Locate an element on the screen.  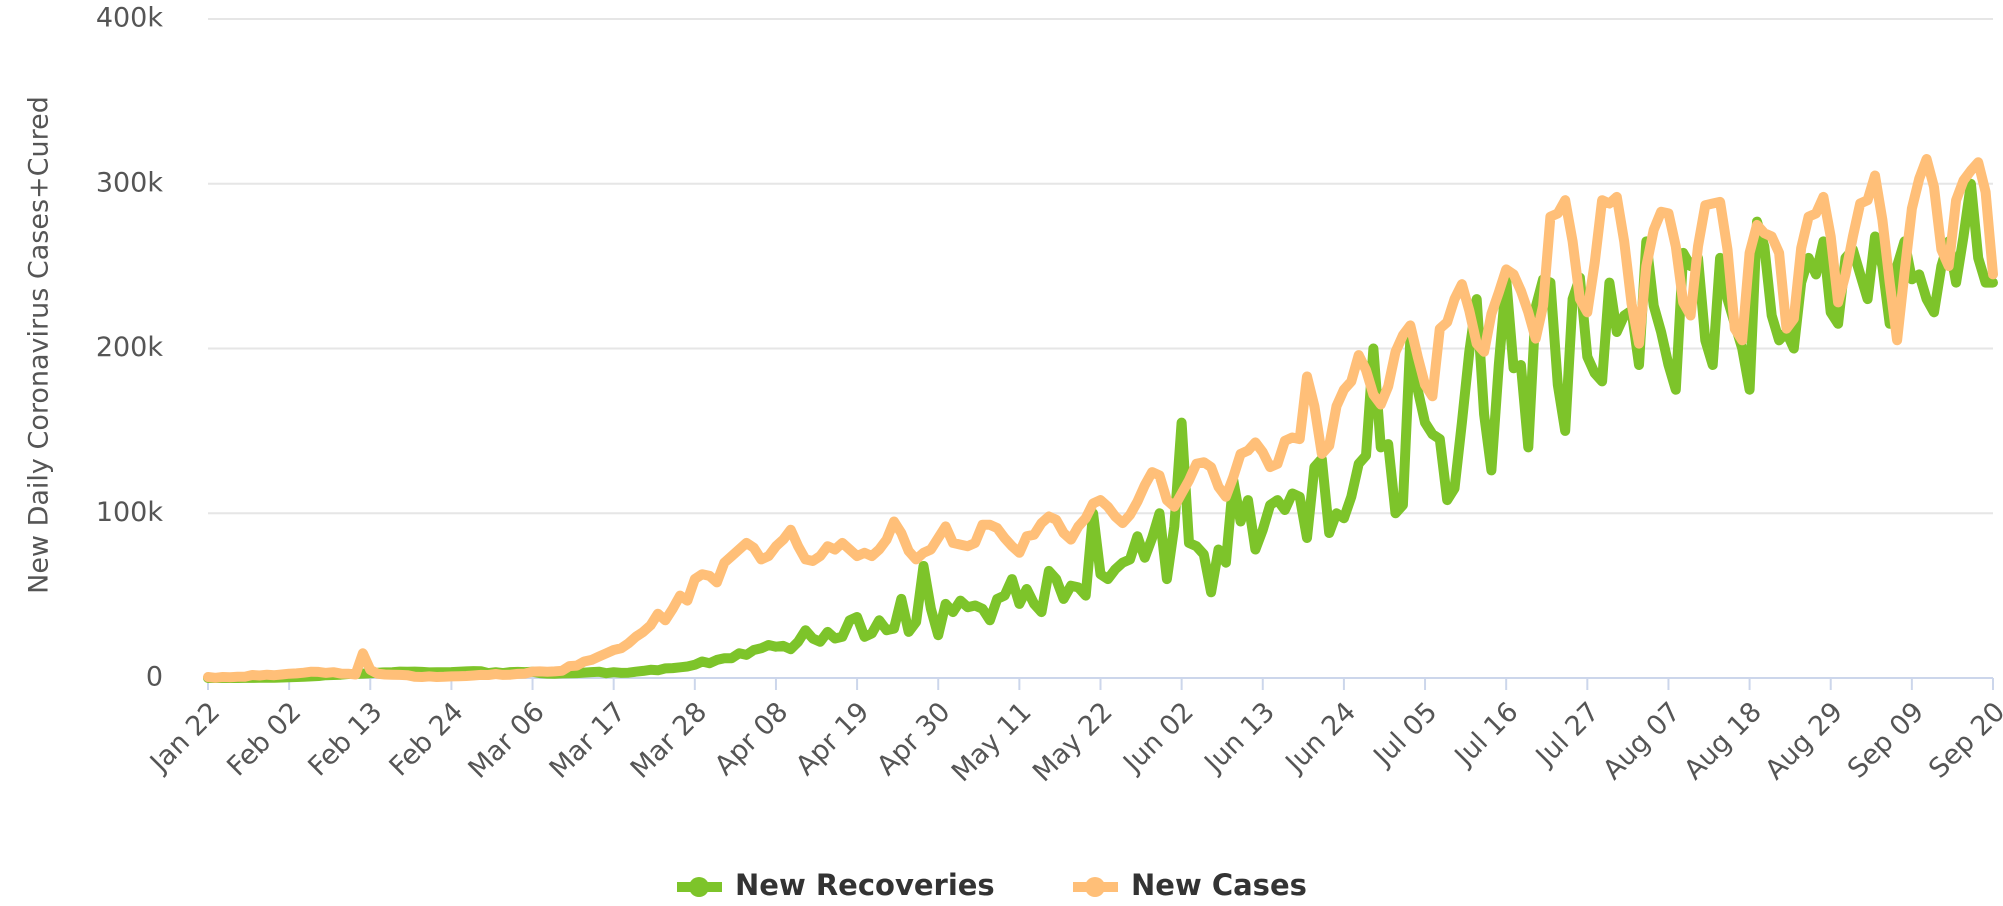
y-tick-label: 200k is located at coordinates (130, 347).